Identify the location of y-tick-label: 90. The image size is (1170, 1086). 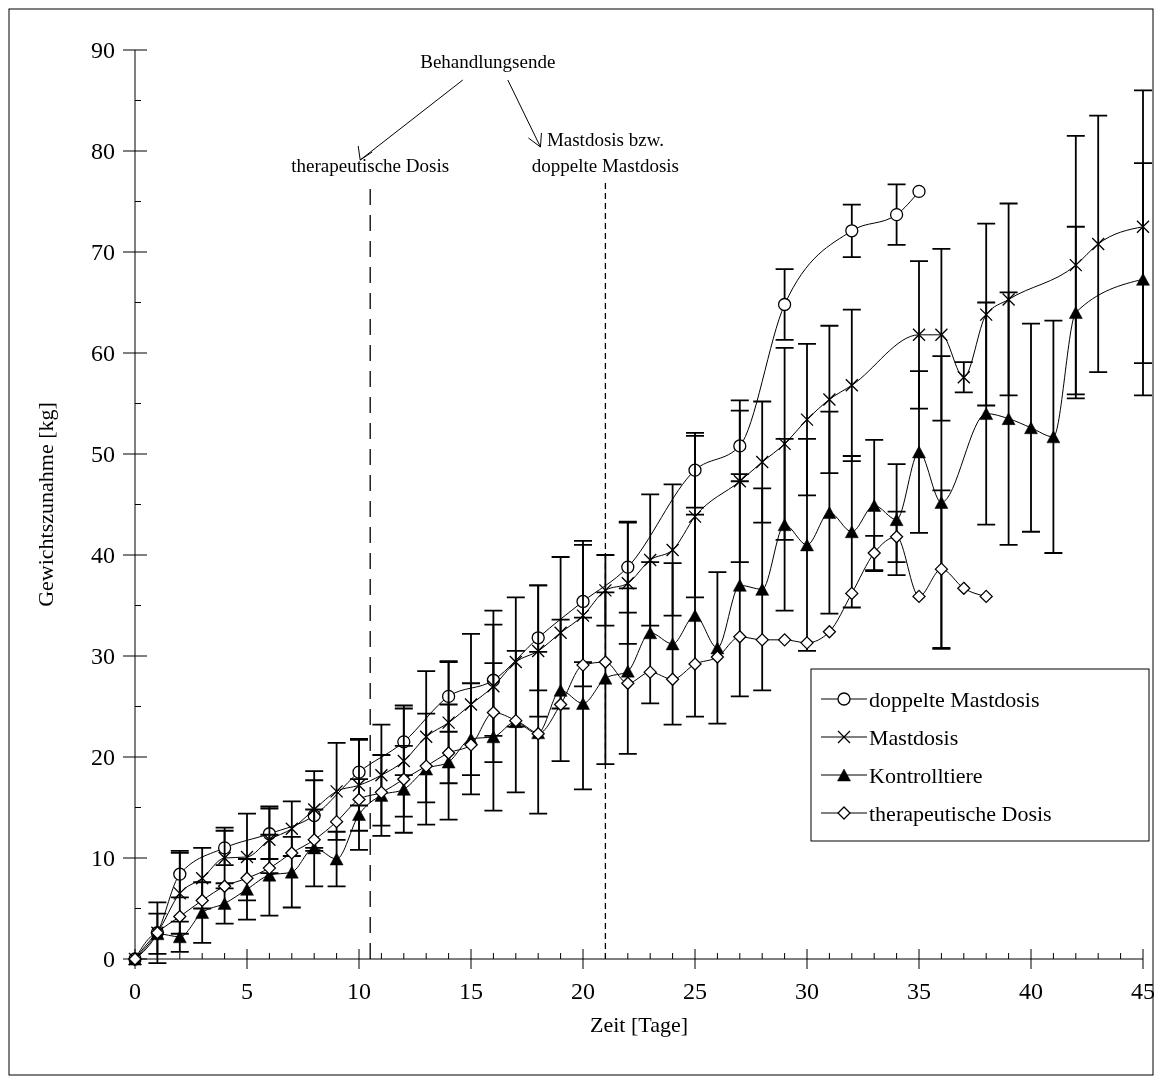
(103, 50).